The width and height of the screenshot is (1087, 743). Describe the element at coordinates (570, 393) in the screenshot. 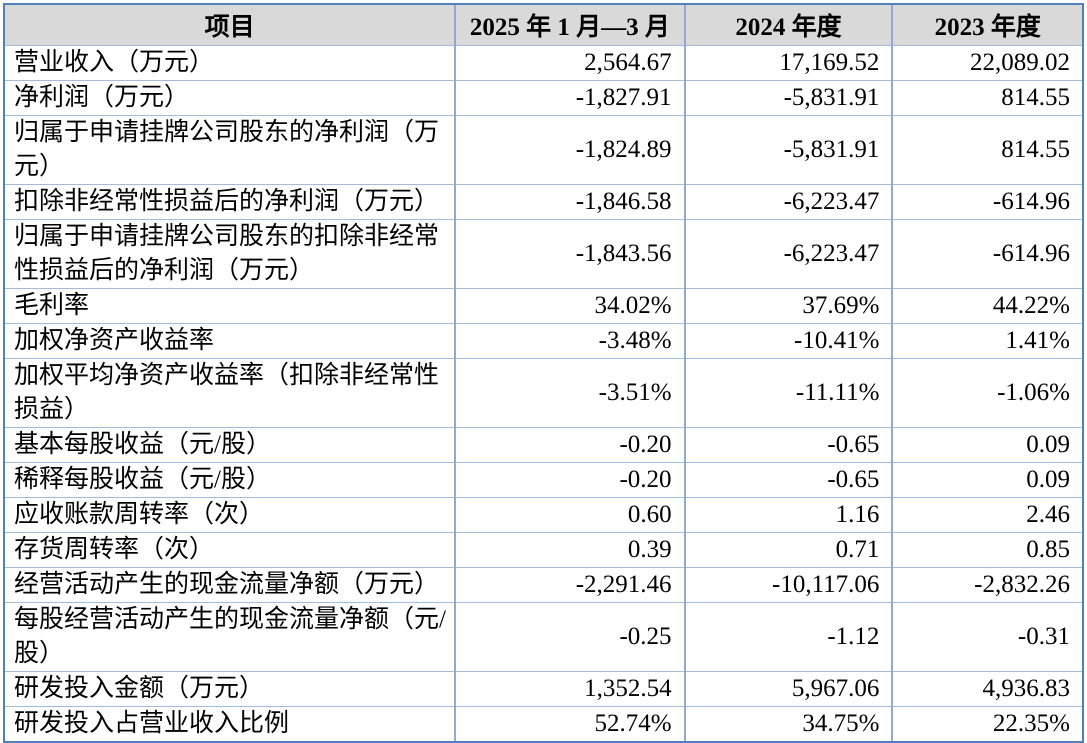

I see `row-value: -3.51%` at that location.